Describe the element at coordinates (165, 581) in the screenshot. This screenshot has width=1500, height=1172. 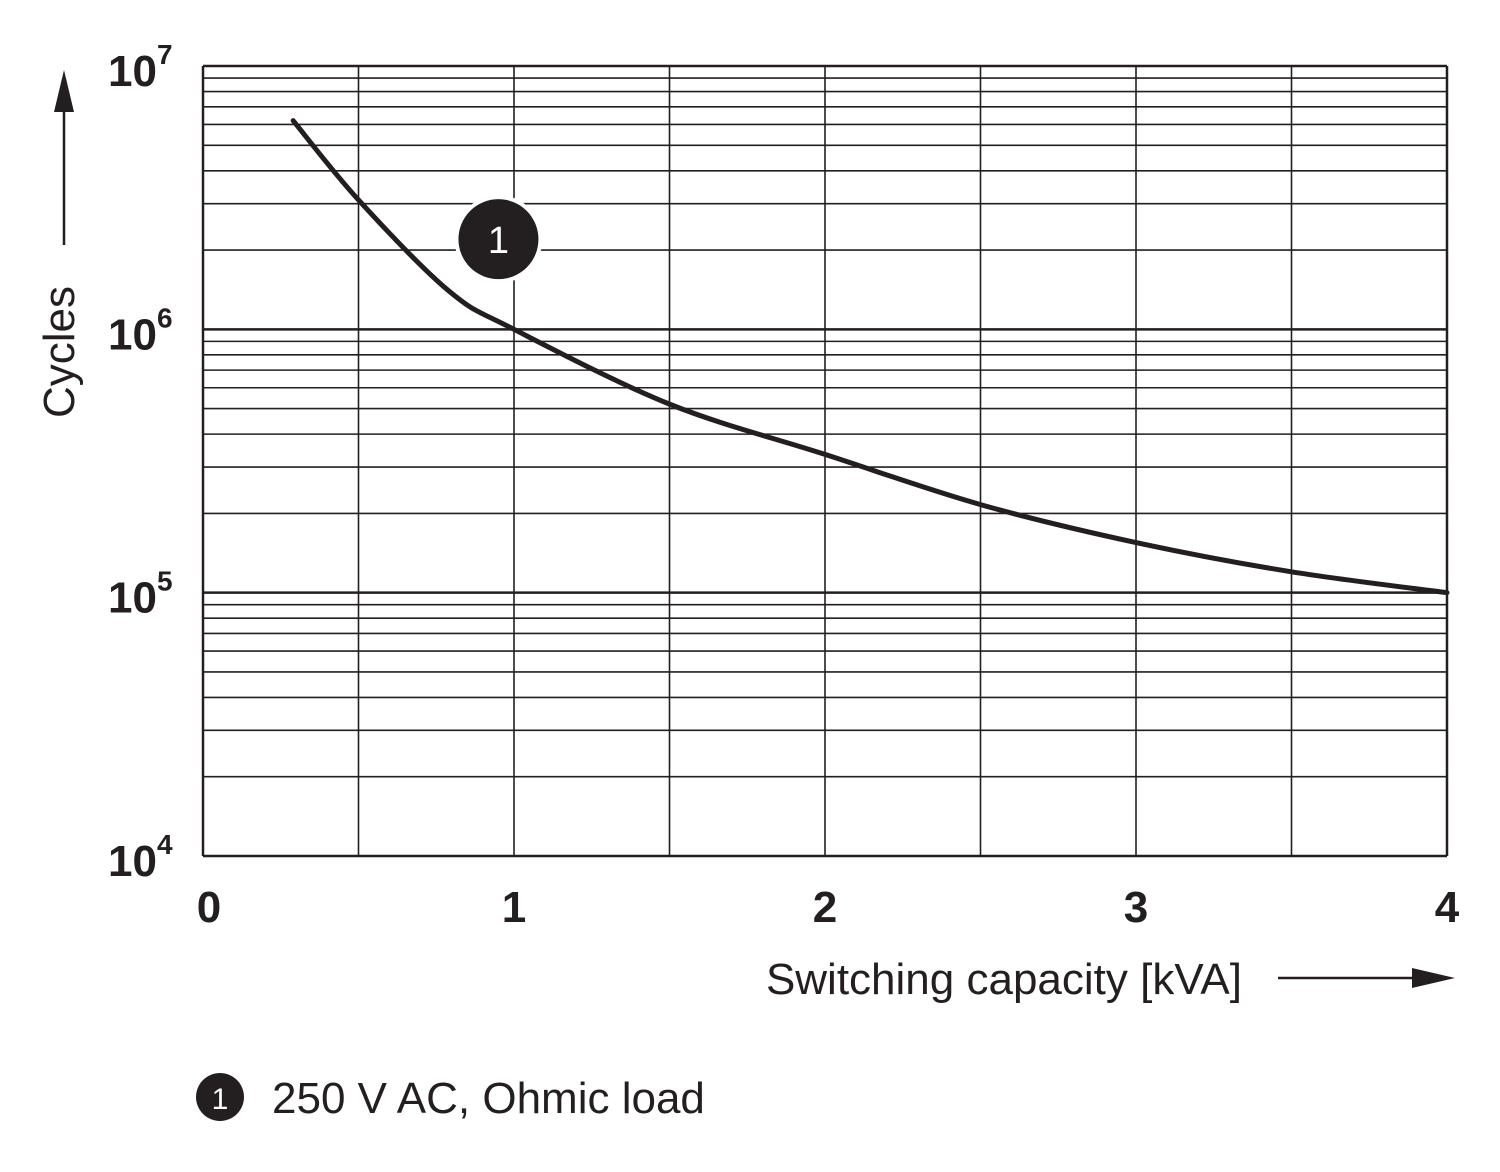
I see `y-tick-exponent: 5` at that location.